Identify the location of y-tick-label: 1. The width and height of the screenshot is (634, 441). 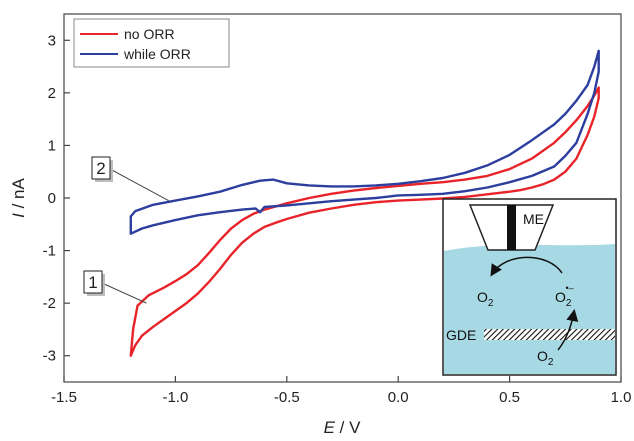
(52, 145).